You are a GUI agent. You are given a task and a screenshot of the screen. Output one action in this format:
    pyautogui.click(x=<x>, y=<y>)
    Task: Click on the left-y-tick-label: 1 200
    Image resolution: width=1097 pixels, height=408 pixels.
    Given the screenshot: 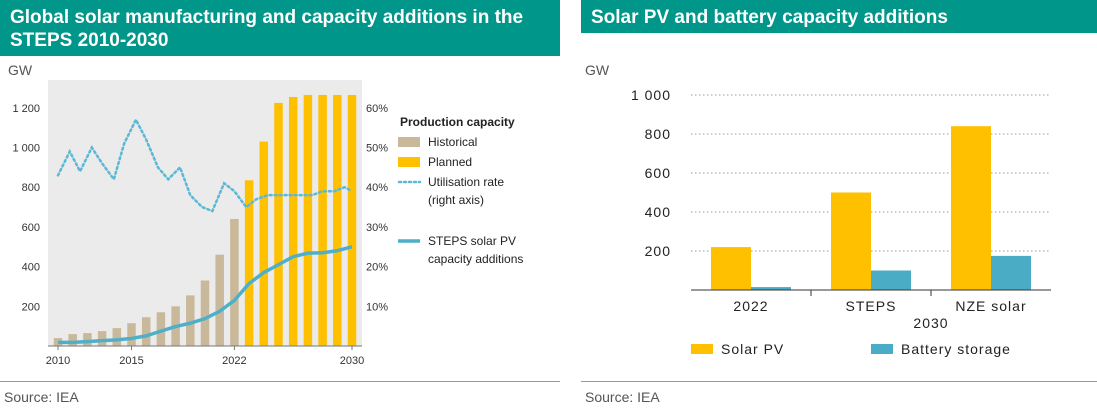 What is the action you would take?
    pyautogui.click(x=26, y=109)
    